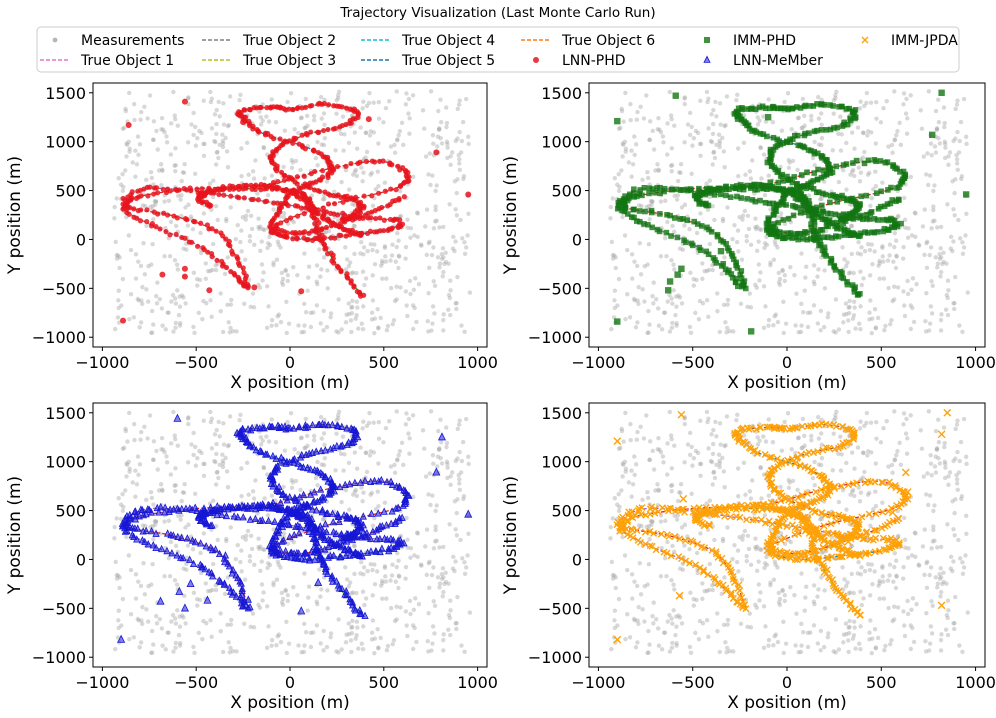 This screenshot has width=996, height=718. Describe the element at coordinates (15, 215) in the screenshot. I see `y-axis-label: Y position (m)` at that location.